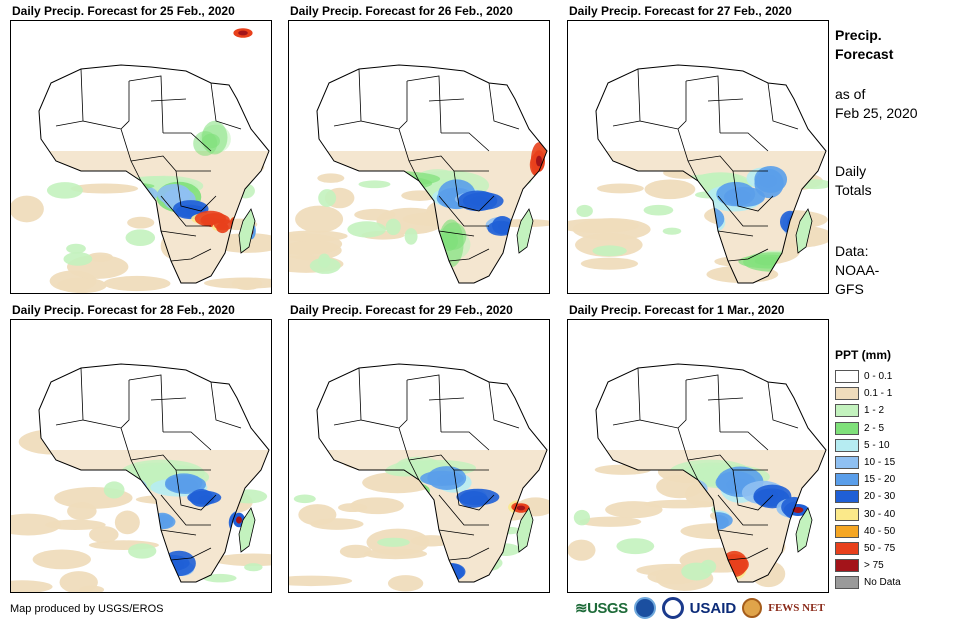 This screenshot has width=967, height=626. I want to click on legend-title: PPT (mm), so click(863, 355).